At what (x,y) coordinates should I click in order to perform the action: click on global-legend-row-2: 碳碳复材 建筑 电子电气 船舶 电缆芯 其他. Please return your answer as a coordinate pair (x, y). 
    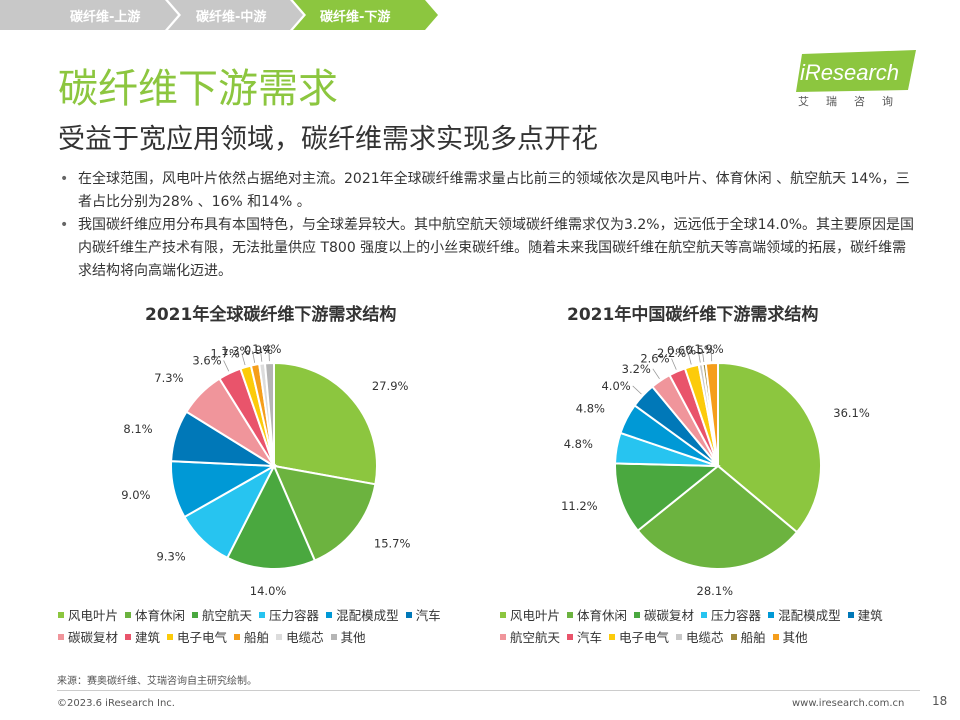
    Looking at the image, I should click on (253, 638).